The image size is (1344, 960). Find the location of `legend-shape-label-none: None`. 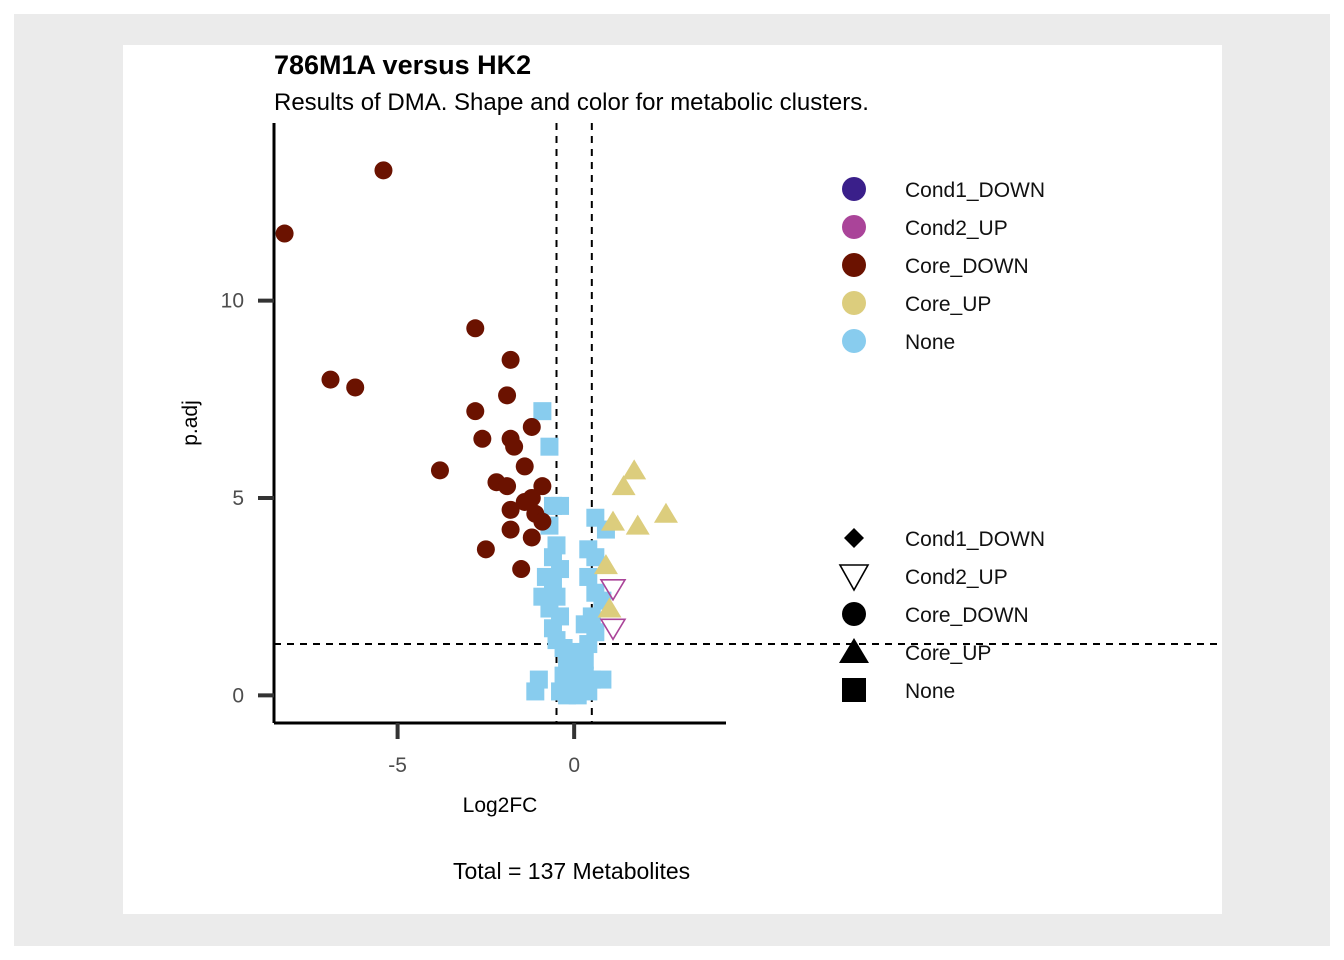

legend-shape-label-none: None is located at coordinates (930, 691).